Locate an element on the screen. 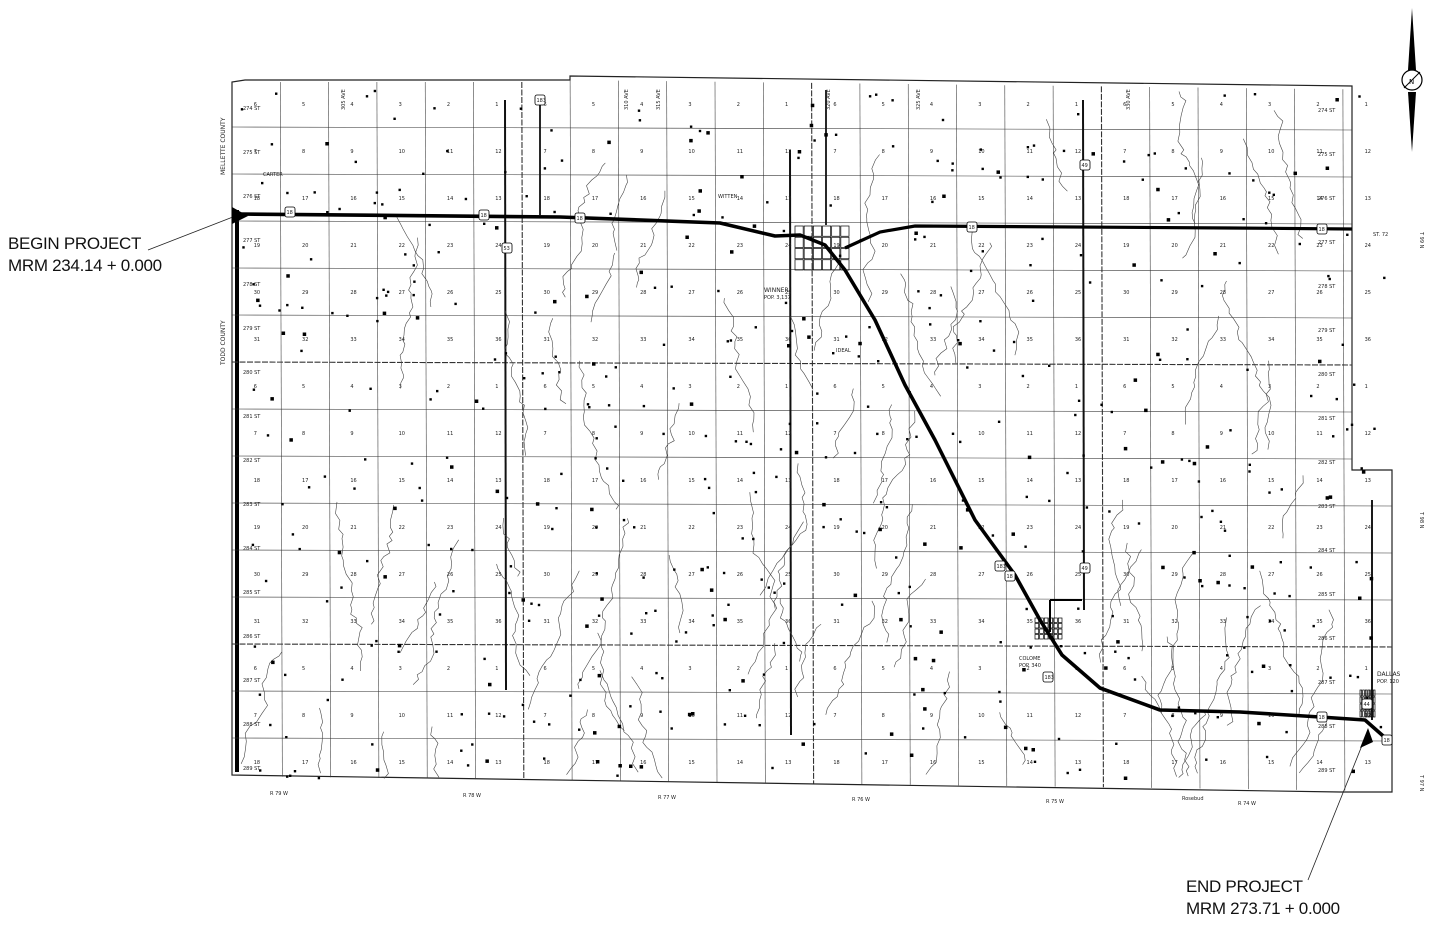 The image size is (1435, 926). section-number: 24 is located at coordinates (1078, 246).